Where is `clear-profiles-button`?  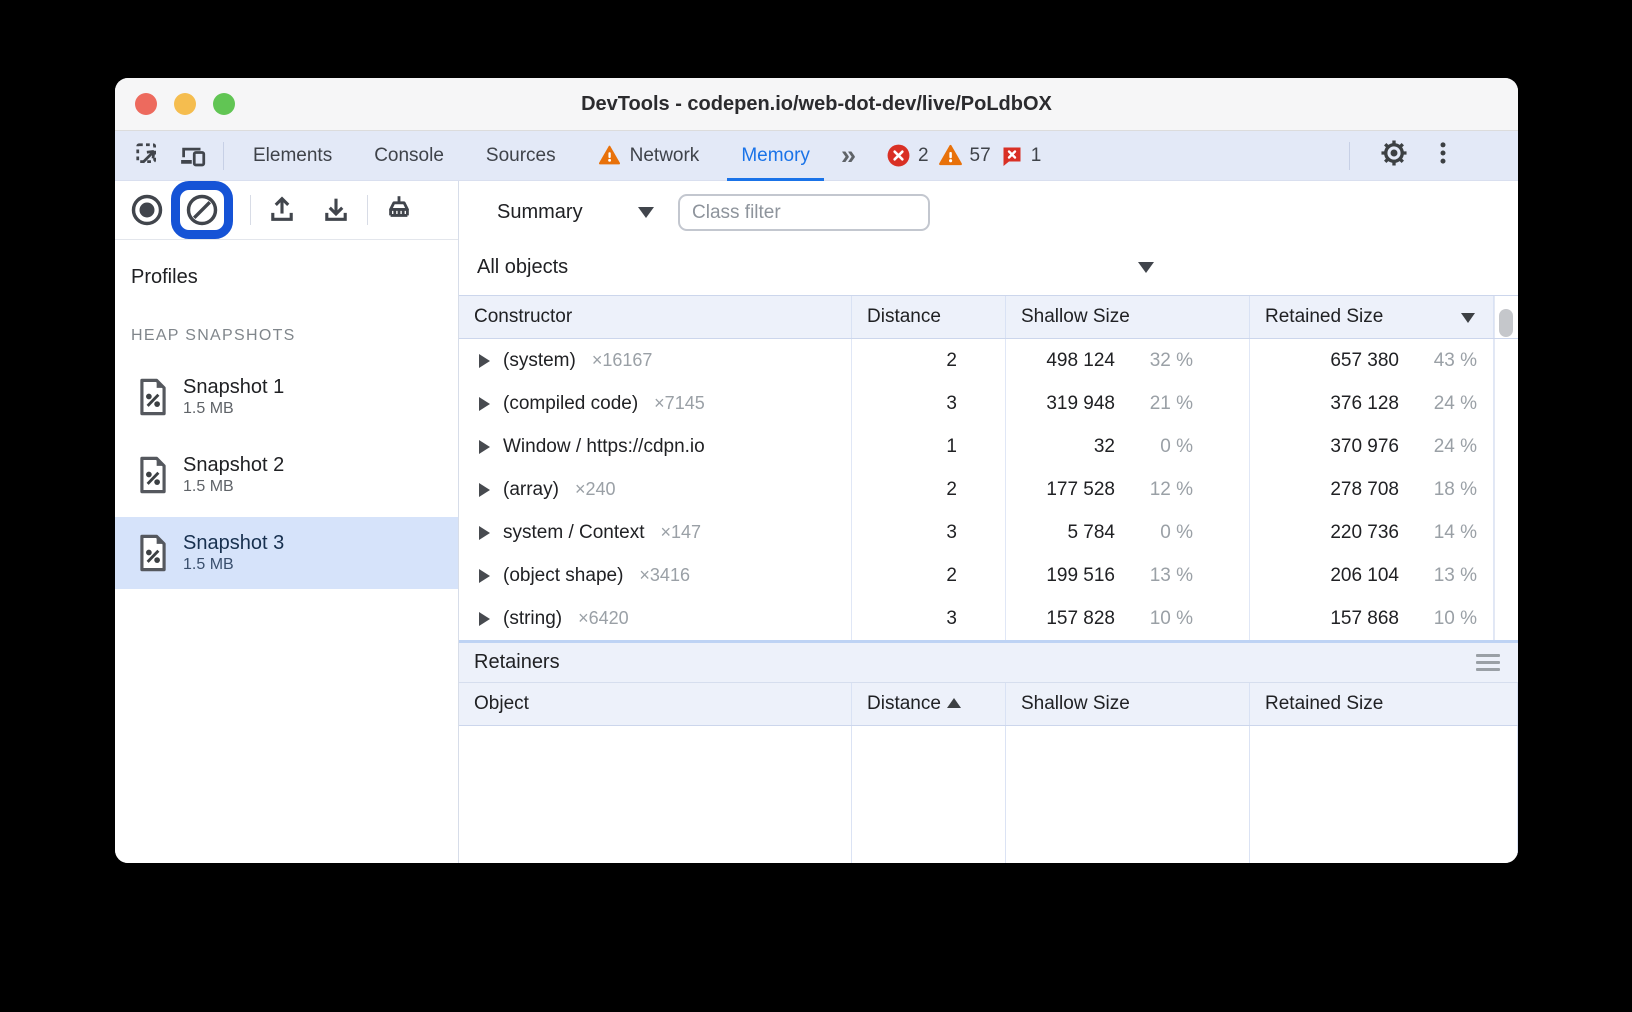
clear-profiles-button is located at coordinates (202, 210).